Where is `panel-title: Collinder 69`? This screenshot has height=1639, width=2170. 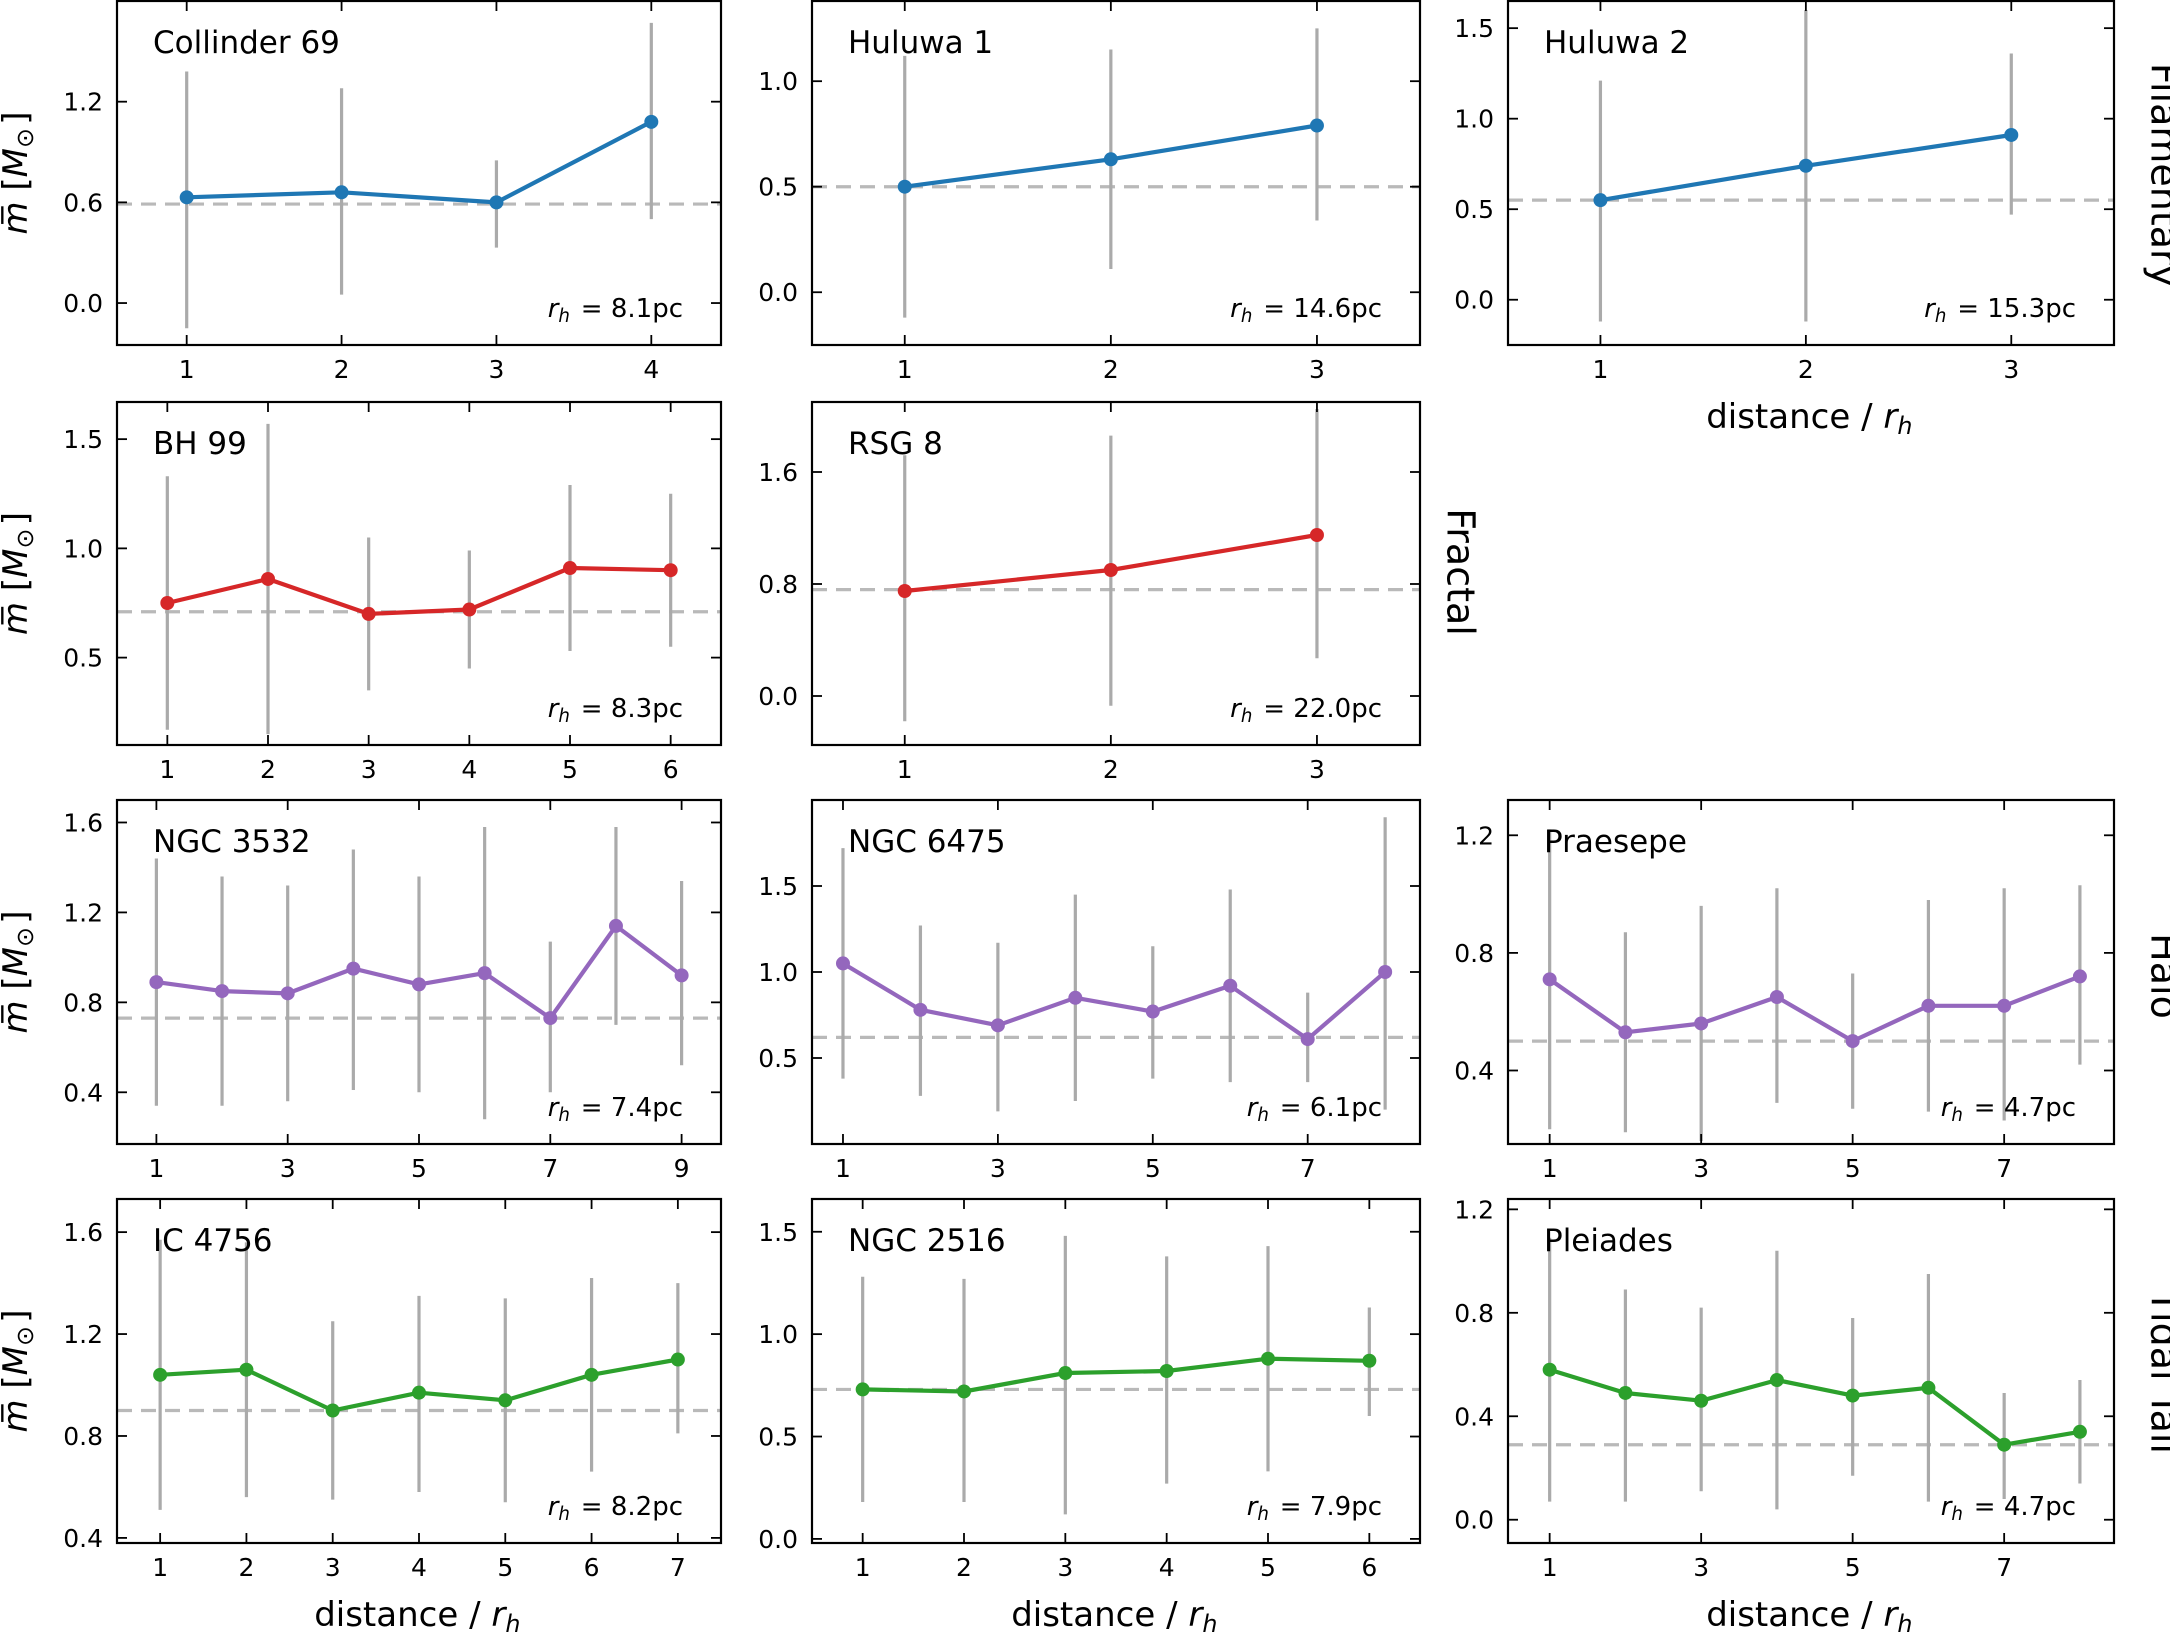
panel-title: Collinder 69 is located at coordinates (246, 43).